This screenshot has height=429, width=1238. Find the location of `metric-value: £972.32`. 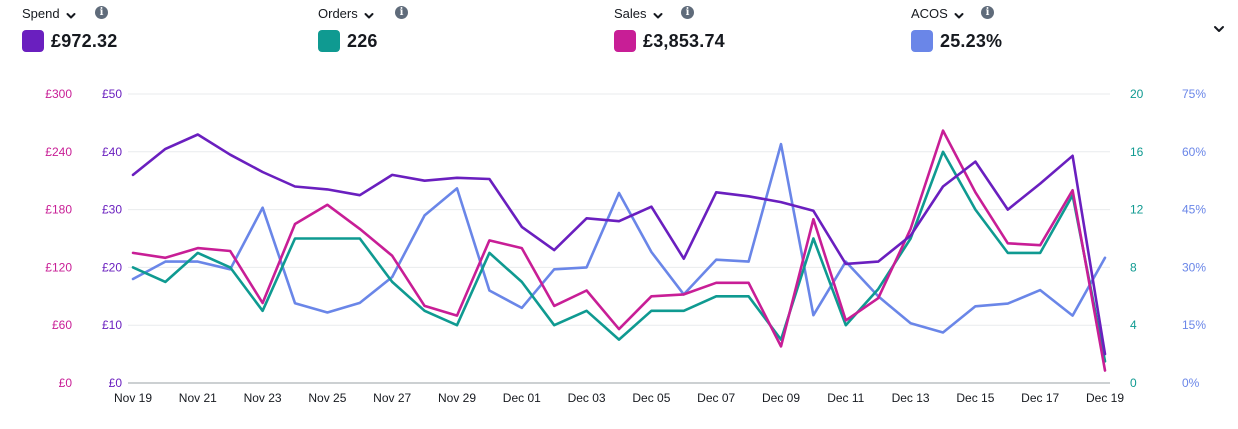

metric-value: £972.32 is located at coordinates (84, 40).